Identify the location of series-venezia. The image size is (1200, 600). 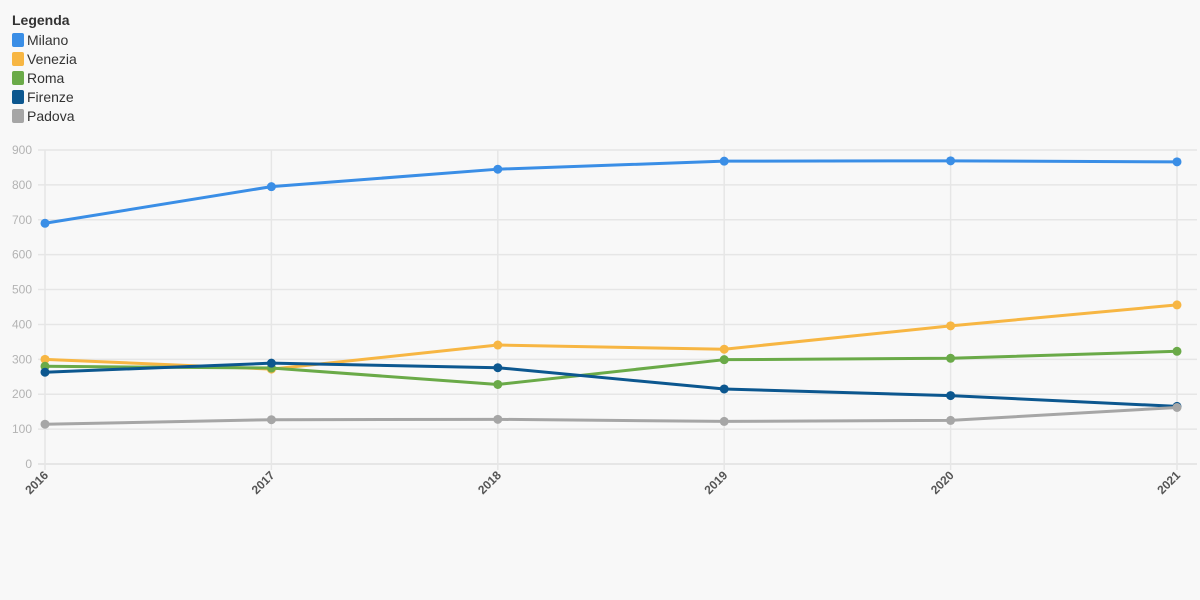
(611, 337).